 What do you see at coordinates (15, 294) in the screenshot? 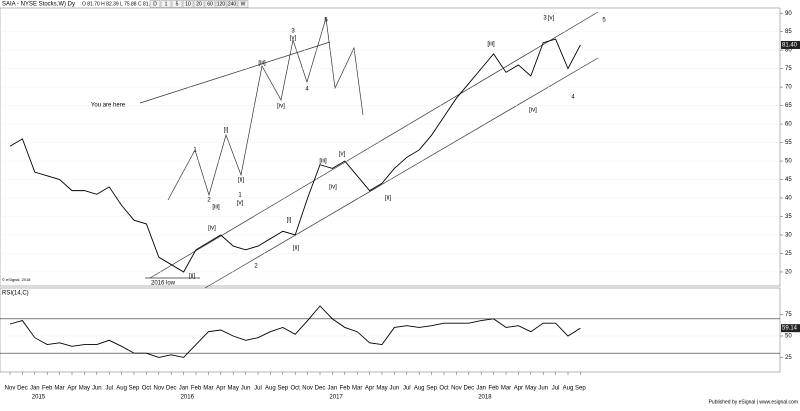
I see `panel-title: RSI(14,C)` at bounding box center [15, 294].